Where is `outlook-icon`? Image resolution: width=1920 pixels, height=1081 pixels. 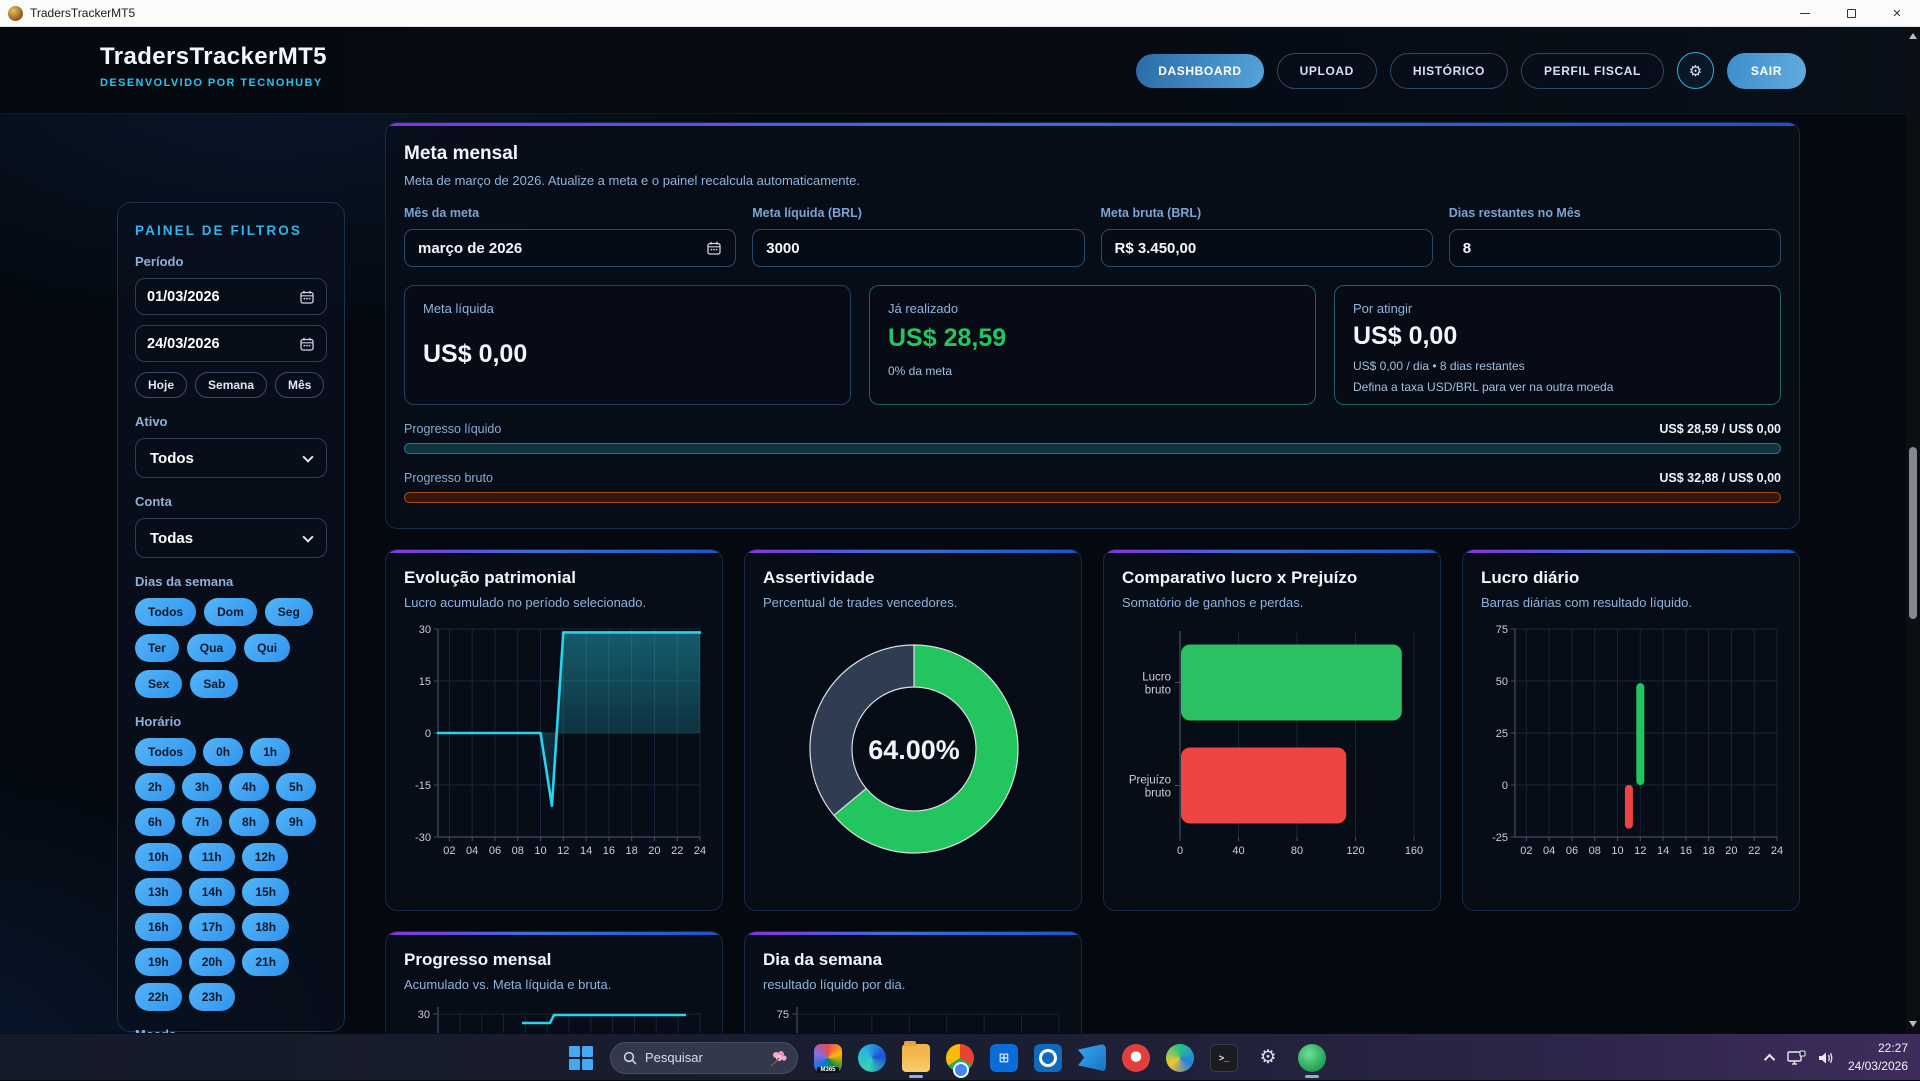 outlook-icon is located at coordinates (1048, 1058).